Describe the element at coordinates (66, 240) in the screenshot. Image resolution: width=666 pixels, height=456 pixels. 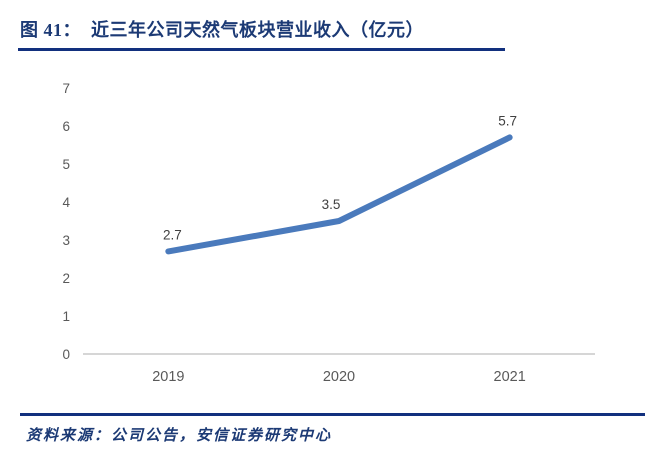
I see `y-axis-tick-label: 3` at that location.